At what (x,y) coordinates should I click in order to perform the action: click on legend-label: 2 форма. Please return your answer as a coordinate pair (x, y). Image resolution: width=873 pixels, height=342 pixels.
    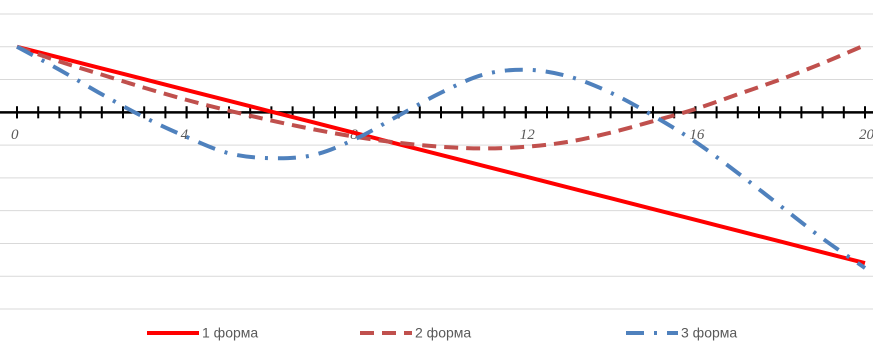
    Looking at the image, I should click on (443, 333).